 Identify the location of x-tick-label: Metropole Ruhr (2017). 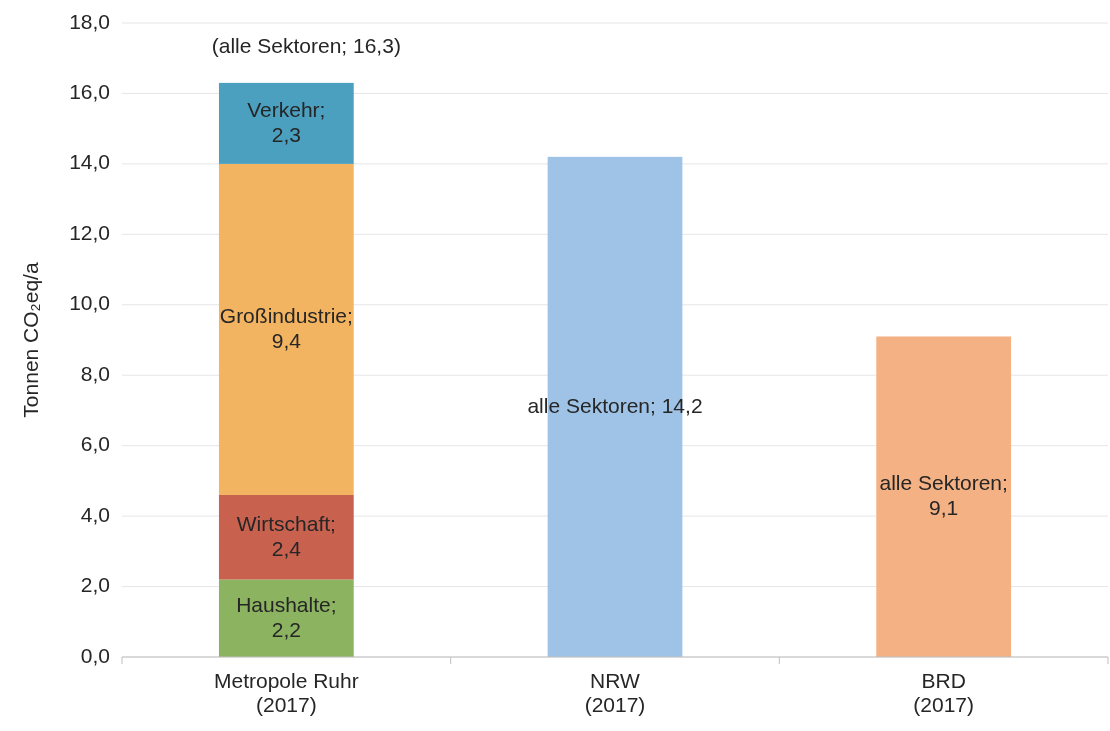
(286, 692).